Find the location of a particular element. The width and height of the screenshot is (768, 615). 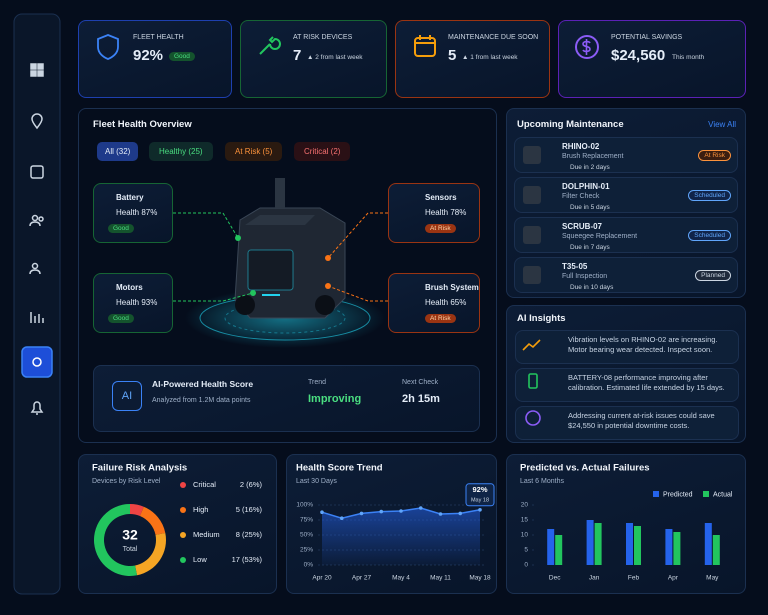

chart-title: Failure Risk Analysis is located at coordinates (139, 468).